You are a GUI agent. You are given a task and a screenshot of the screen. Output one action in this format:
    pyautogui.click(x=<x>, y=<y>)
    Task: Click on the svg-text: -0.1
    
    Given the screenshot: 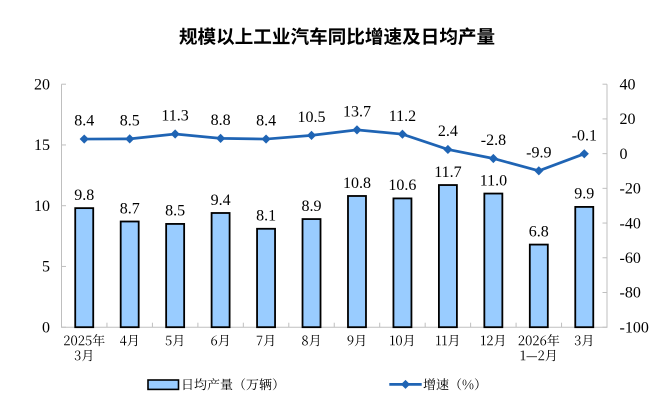 What is the action you would take?
    pyautogui.click(x=584, y=136)
    